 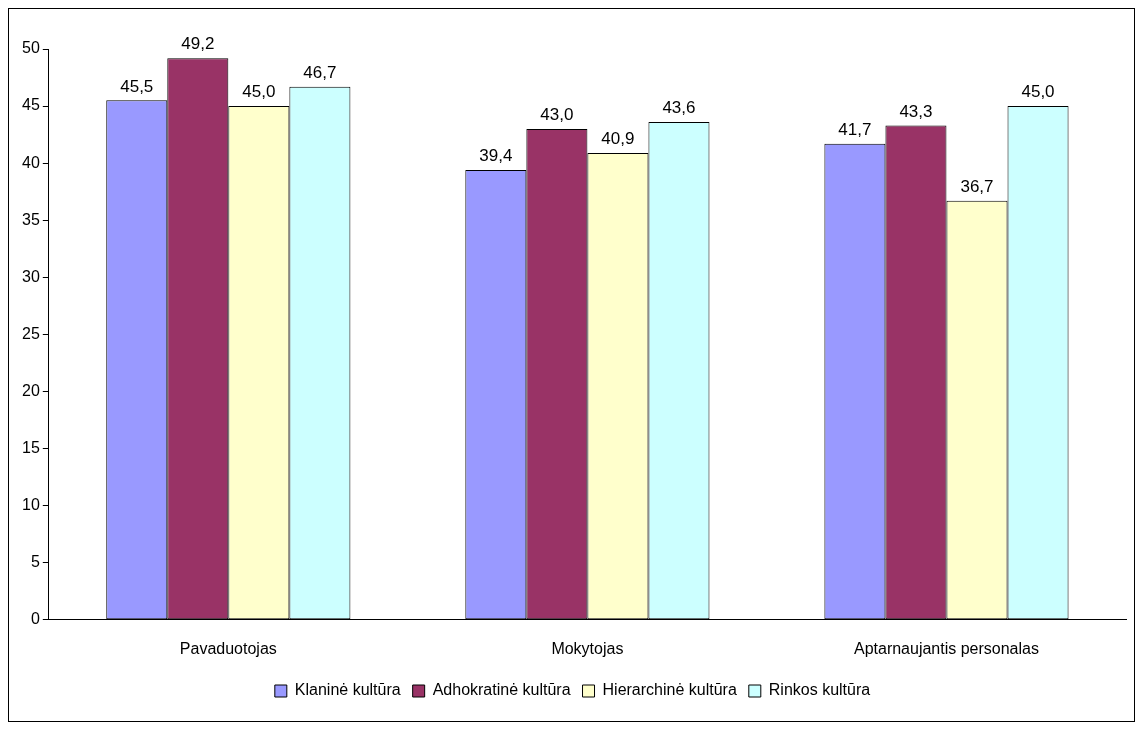 What do you see at coordinates (31, 447) in the screenshot?
I see `y-tick-label: 15` at bounding box center [31, 447].